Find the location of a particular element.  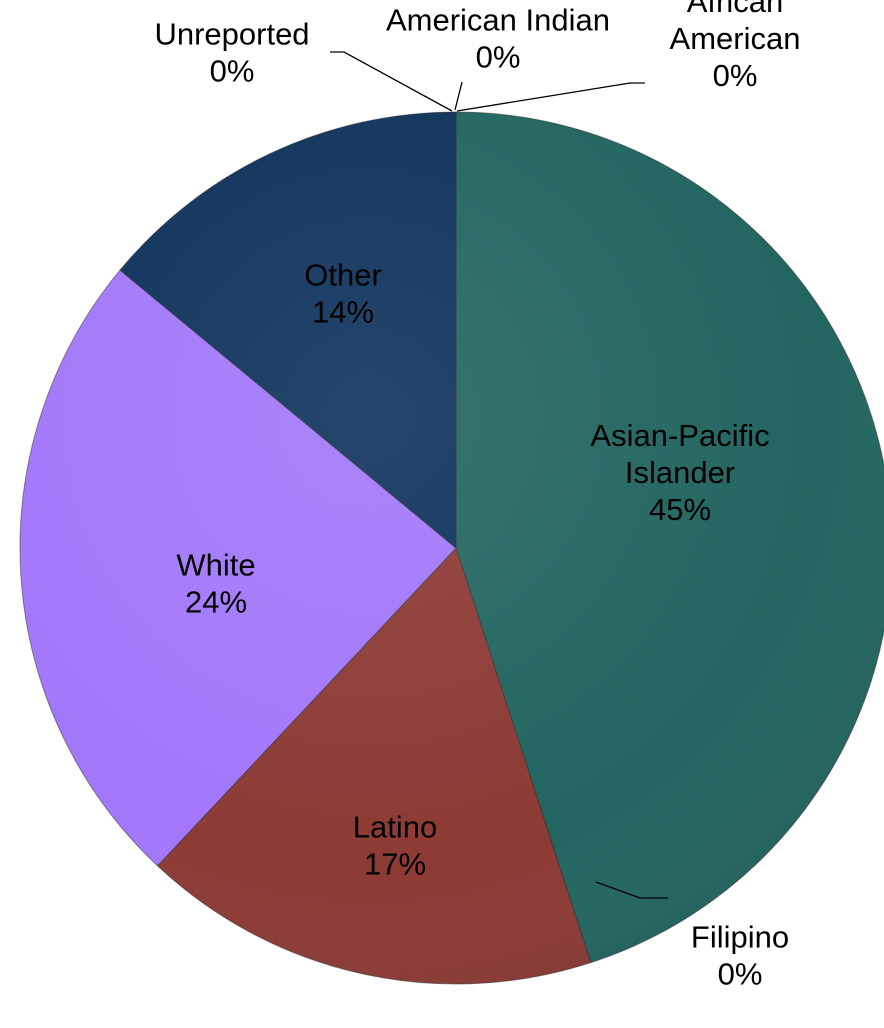

leader-line-american-indian is located at coordinates (458, 96).